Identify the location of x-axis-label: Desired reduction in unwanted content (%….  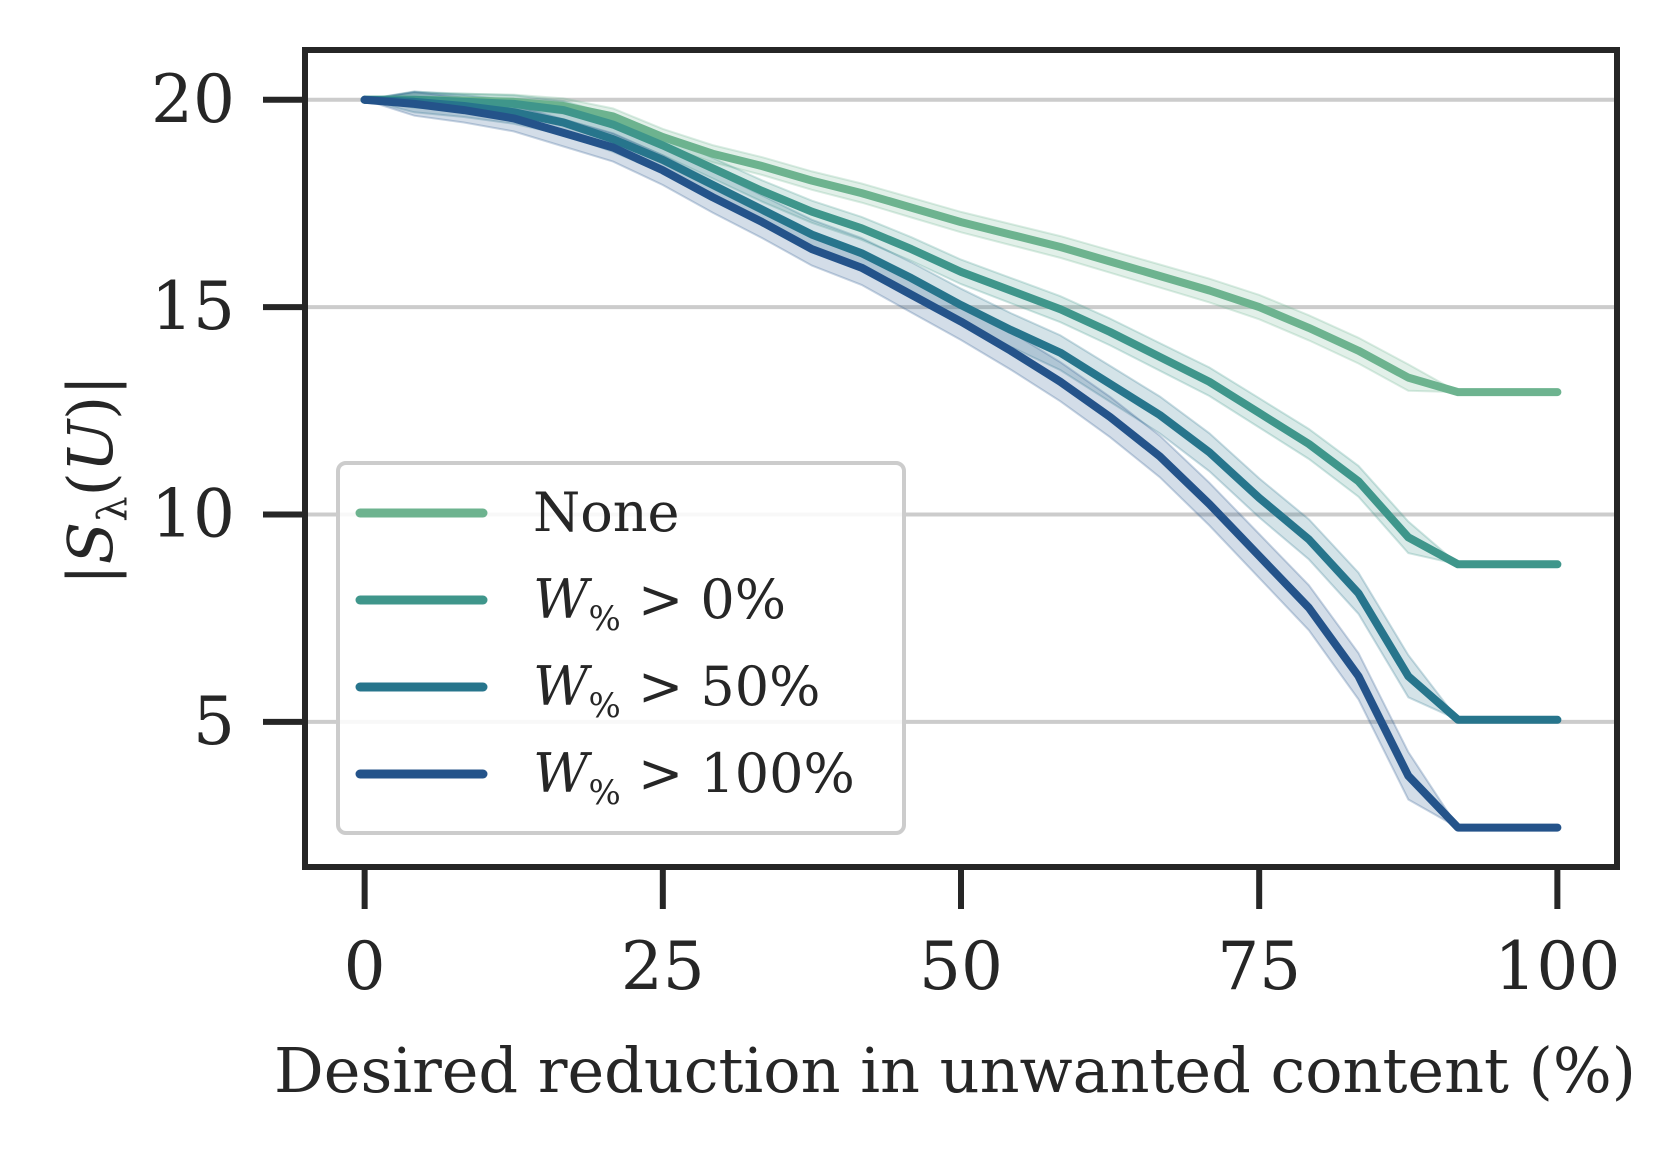
(955, 1070).